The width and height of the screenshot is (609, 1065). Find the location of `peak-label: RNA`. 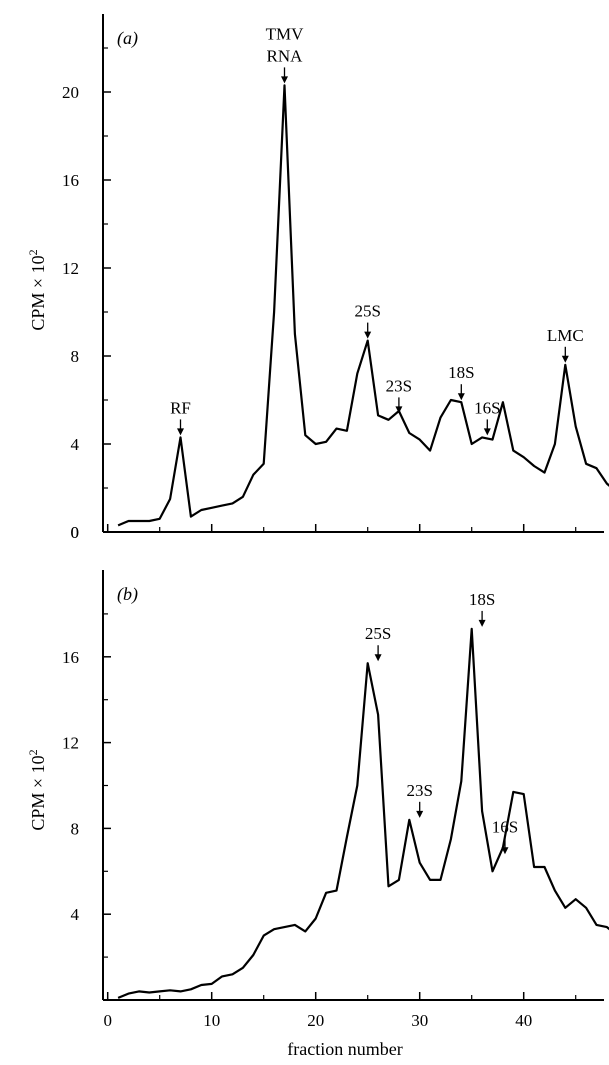

peak-label: RNA is located at coordinates (285, 55).